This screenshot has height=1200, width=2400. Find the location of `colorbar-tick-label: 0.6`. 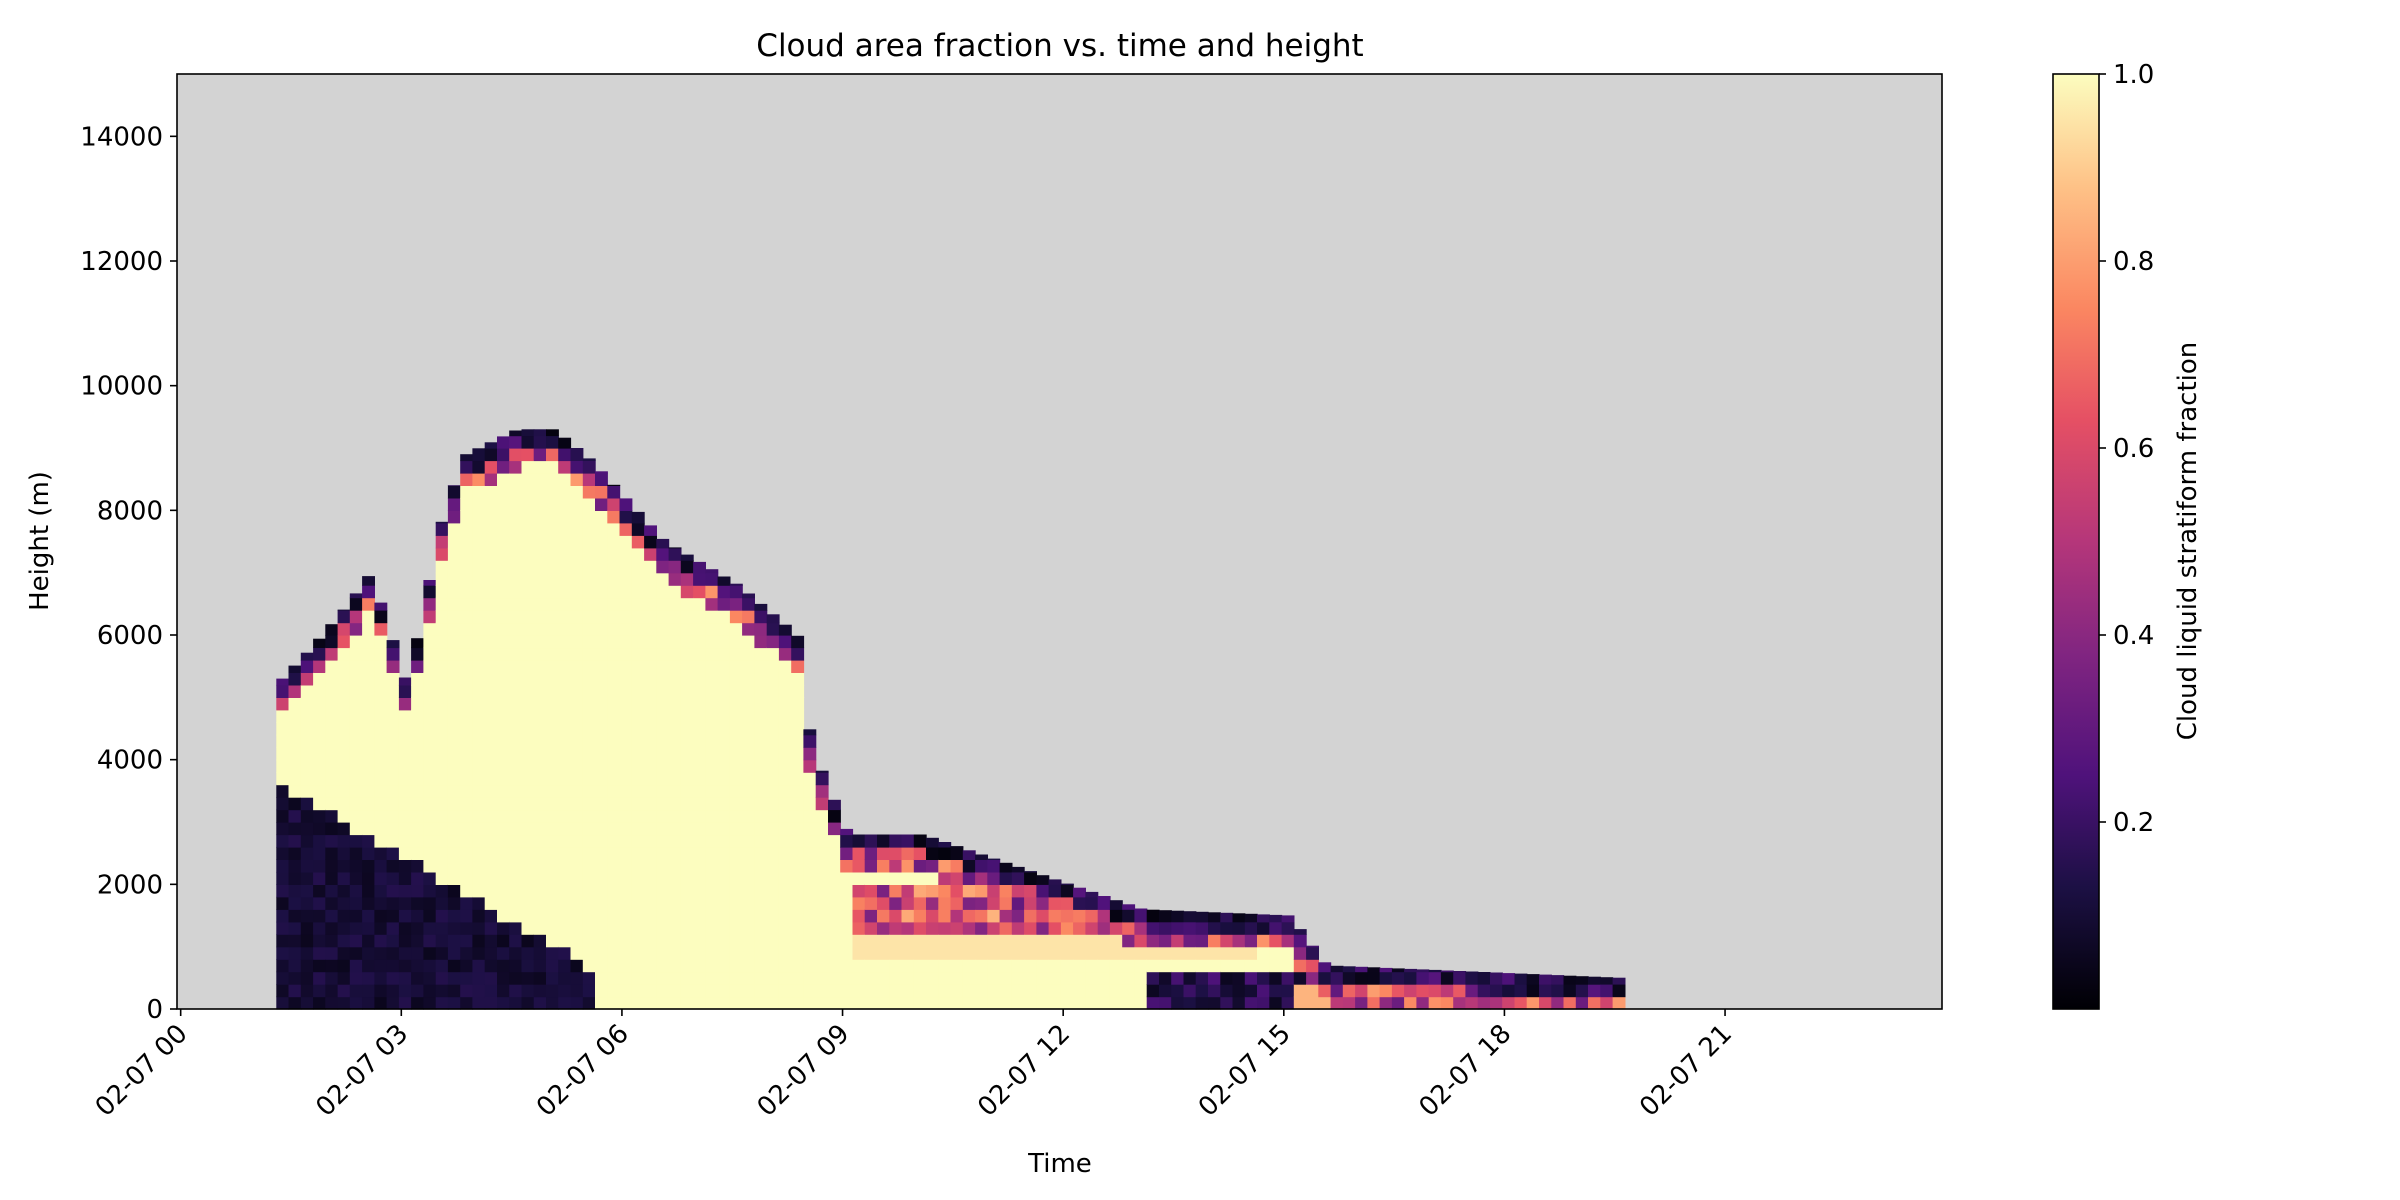

colorbar-tick-label: 0.6 is located at coordinates (2133, 449).